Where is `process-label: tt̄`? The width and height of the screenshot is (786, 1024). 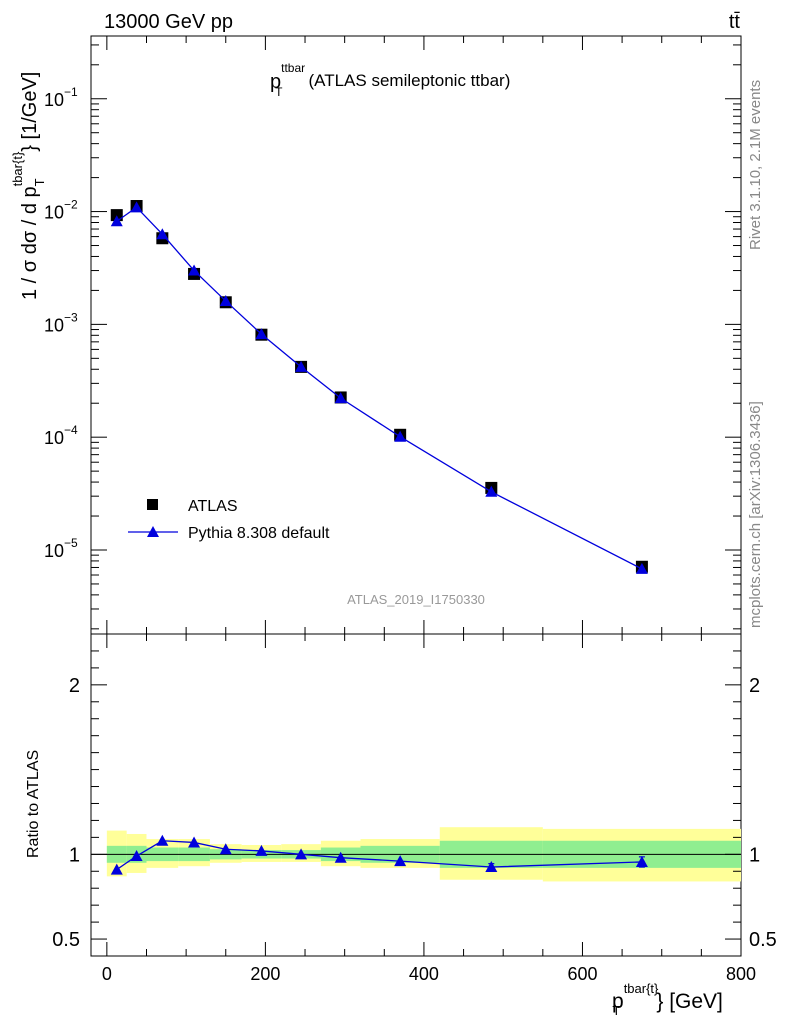 process-label: tt̄ is located at coordinates (735, 22).